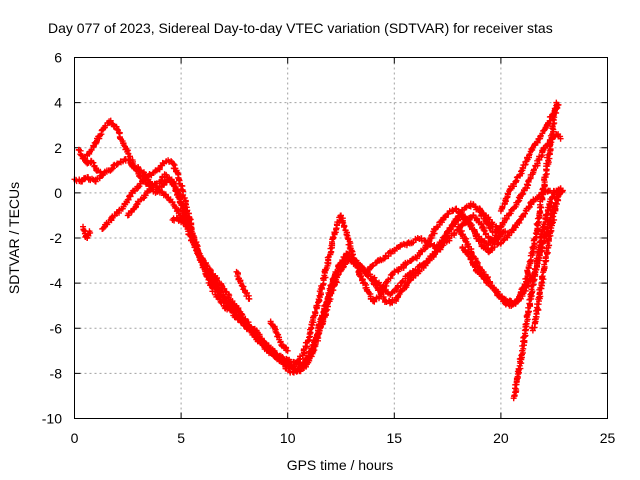  What do you see at coordinates (58, 148) in the screenshot?
I see `y-tick-label: 2` at bounding box center [58, 148].